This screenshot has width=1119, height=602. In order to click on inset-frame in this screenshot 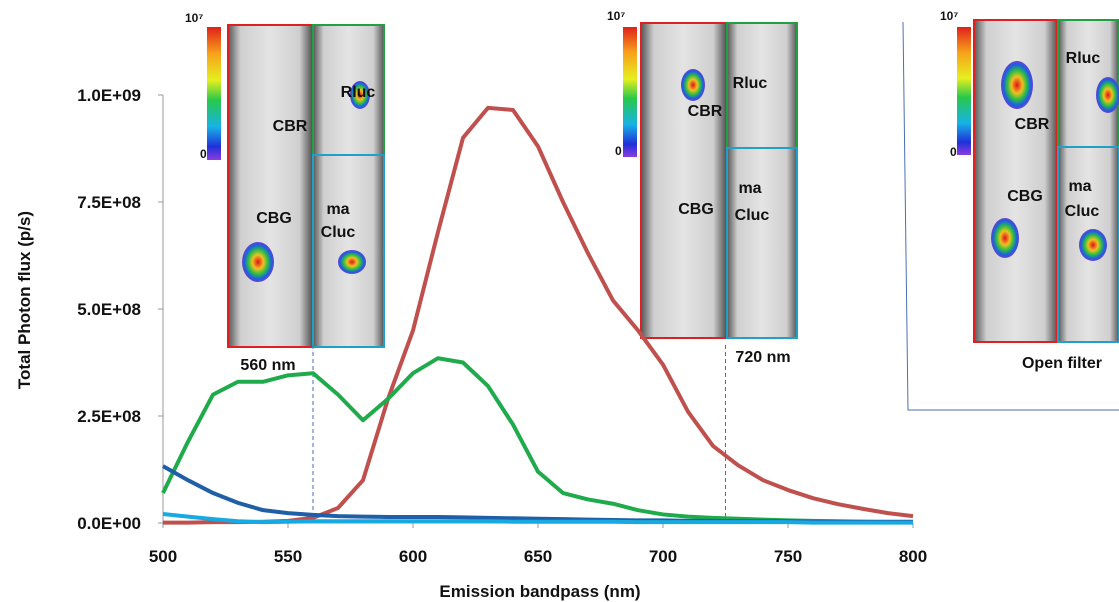, I will do `click(1010, 216)`.